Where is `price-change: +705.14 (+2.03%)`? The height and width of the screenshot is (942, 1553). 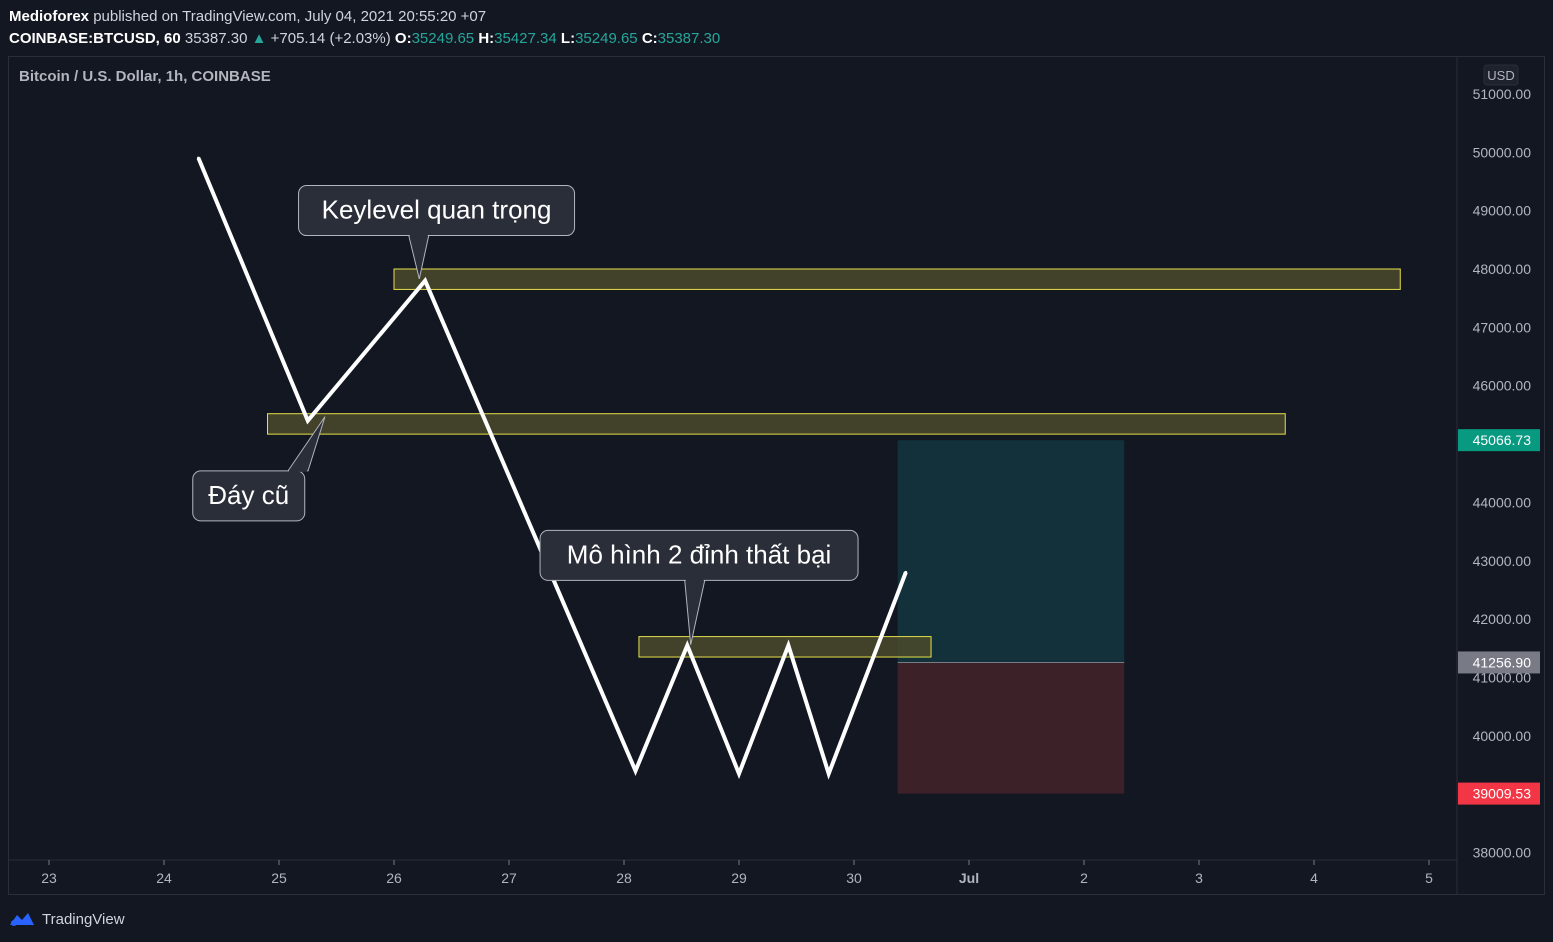
price-change: +705.14 (+2.03%) is located at coordinates (330, 38).